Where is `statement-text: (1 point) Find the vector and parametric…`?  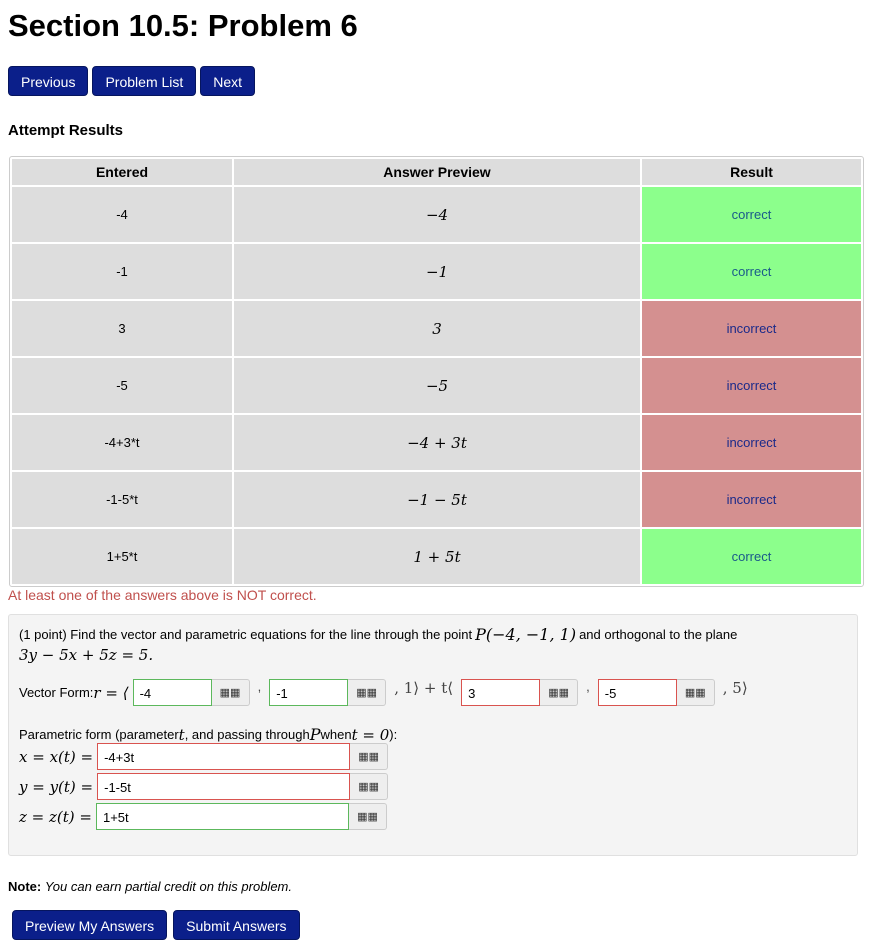 statement-text: (1 point) Find the vector and parametric… is located at coordinates (246, 634).